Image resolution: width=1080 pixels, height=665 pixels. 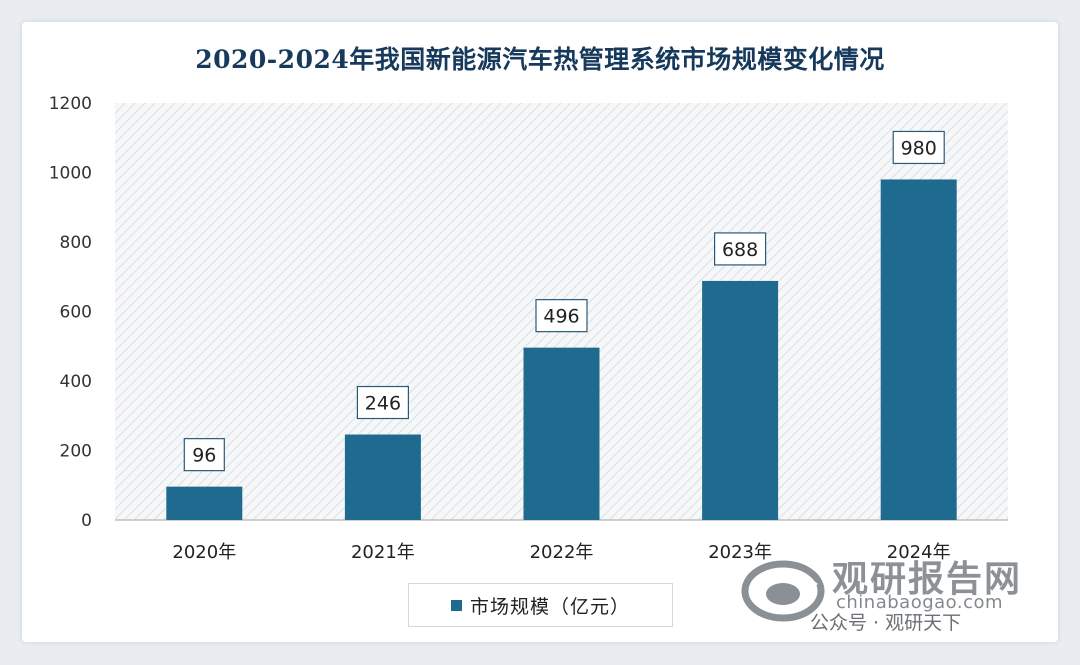 What do you see at coordinates (383, 552) in the screenshot?
I see `x-tick-label: 2021年` at bounding box center [383, 552].